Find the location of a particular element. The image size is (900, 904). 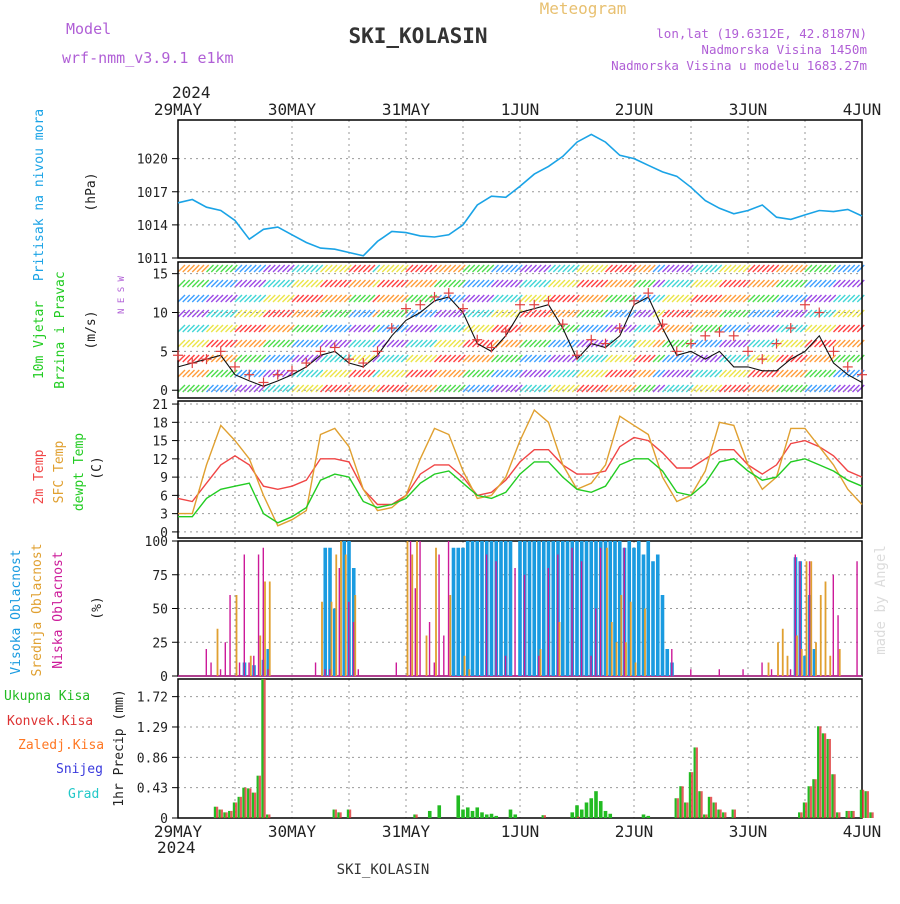

wind-ytick-label: 15 is located at coordinates (160, 275).